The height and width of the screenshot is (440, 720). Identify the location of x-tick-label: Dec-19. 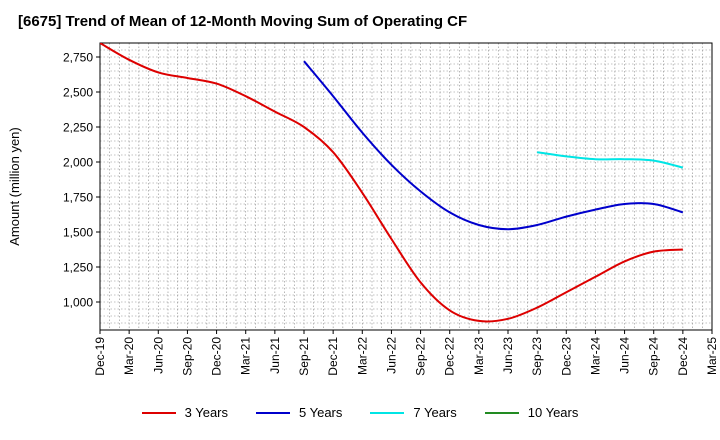
(100, 356).